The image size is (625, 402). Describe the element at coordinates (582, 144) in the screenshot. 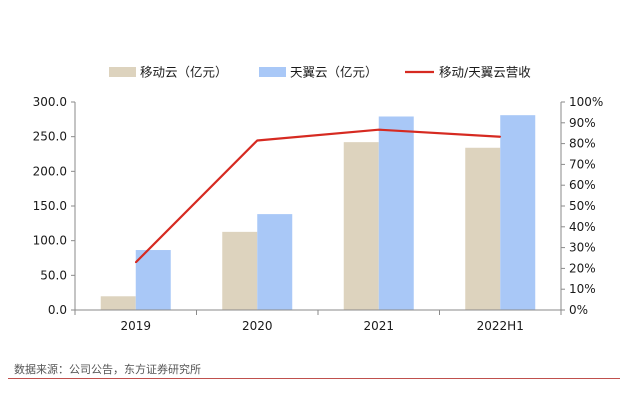

I see `right-tick-label: 80%` at that location.